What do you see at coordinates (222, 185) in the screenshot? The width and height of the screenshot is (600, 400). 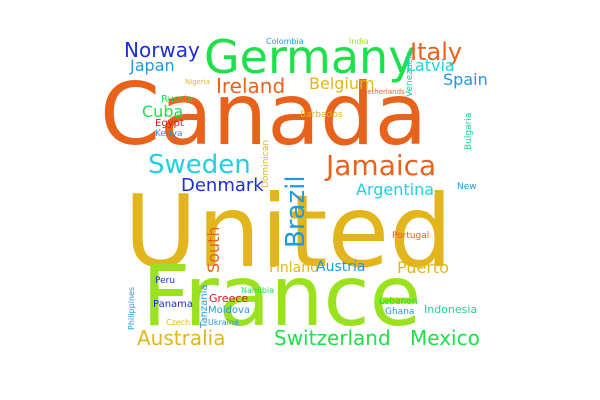 I see `word-denmark: Denmark` at bounding box center [222, 185].